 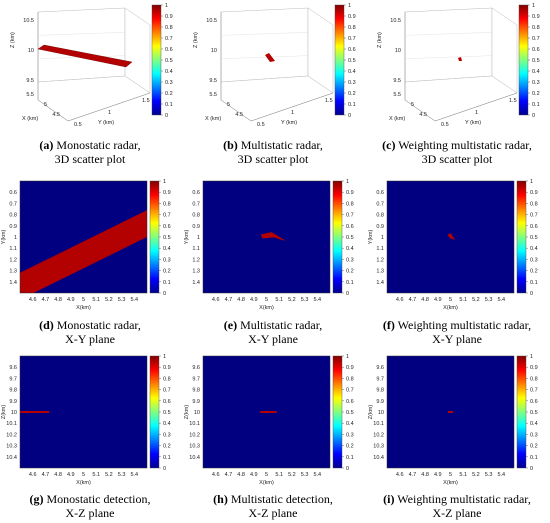 I want to click on y-axis-label: Y (km), so click(x=473, y=123).